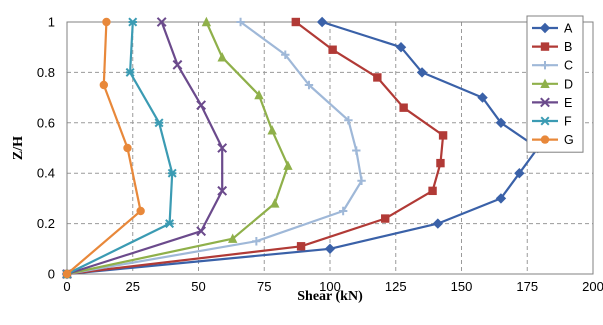 The width and height of the screenshot is (603, 325). Describe the element at coordinates (330, 286) in the screenshot. I see `x-tick-label-100: 100` at that location.